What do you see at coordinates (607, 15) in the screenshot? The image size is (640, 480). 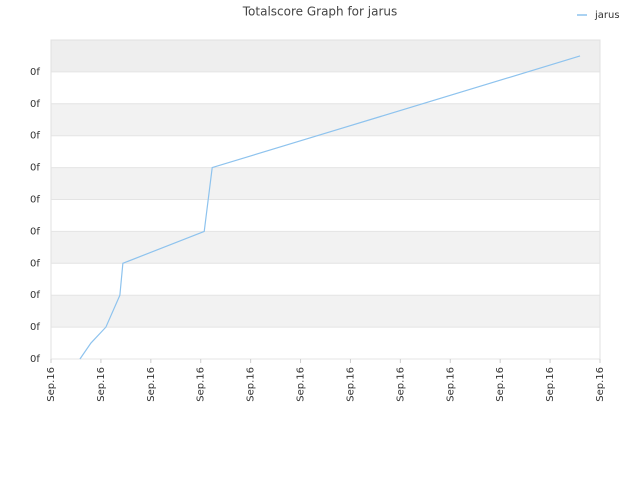 I see `legend-label: jarus` at bounding box center [607, 15].